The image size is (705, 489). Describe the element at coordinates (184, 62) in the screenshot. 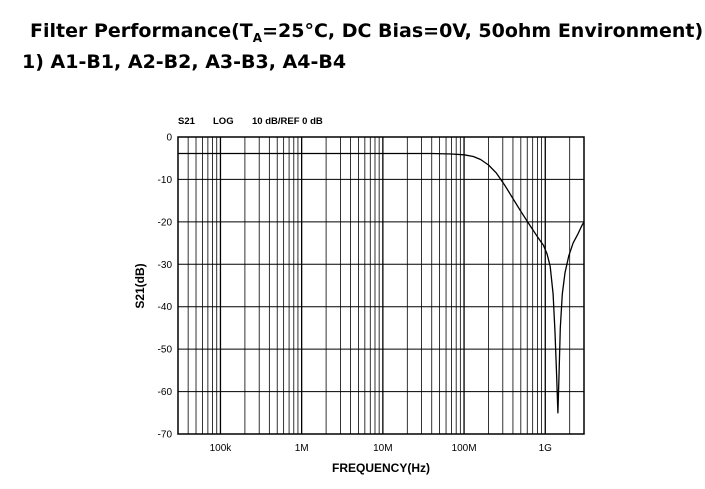

I see `page-subtitle: 1) A1-B1, A2-B2, A3-B3, A4-B4` at that location.